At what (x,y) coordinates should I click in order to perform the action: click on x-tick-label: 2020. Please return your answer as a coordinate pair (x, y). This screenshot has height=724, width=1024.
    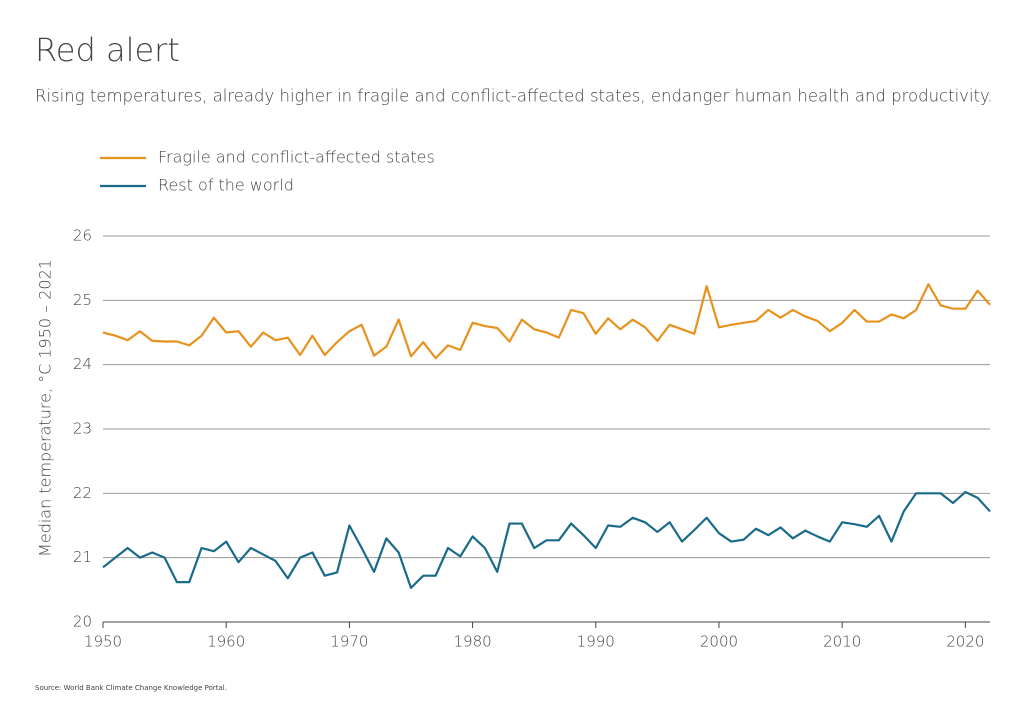
    Looking at the image, I should click on (965, 642).